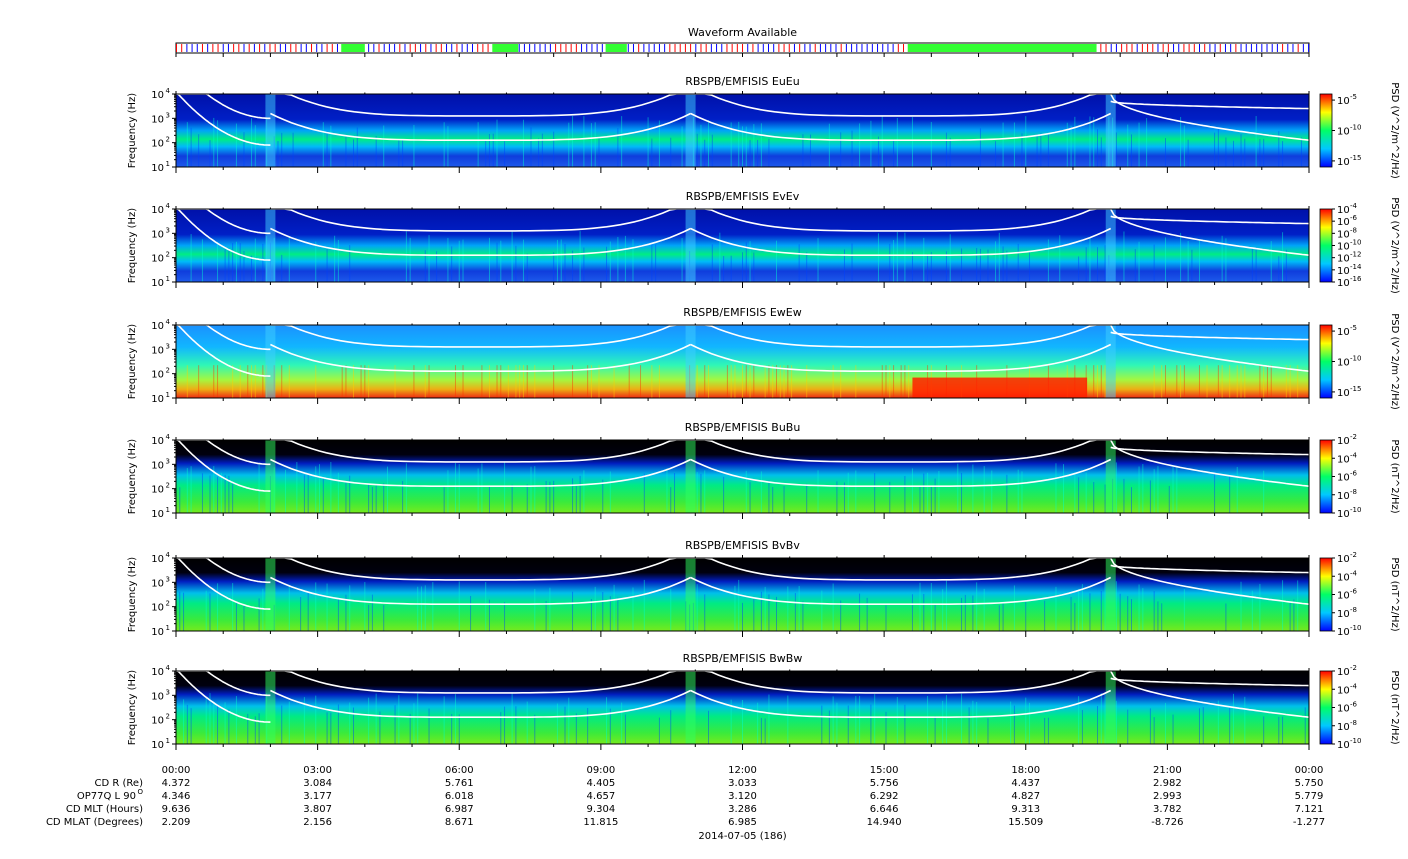  What do you see at coordinates (742, 81) in the screenshot?
I see `panel-title: RBSPB/EMFISIS EuEu` at bounding box center [742, 81].